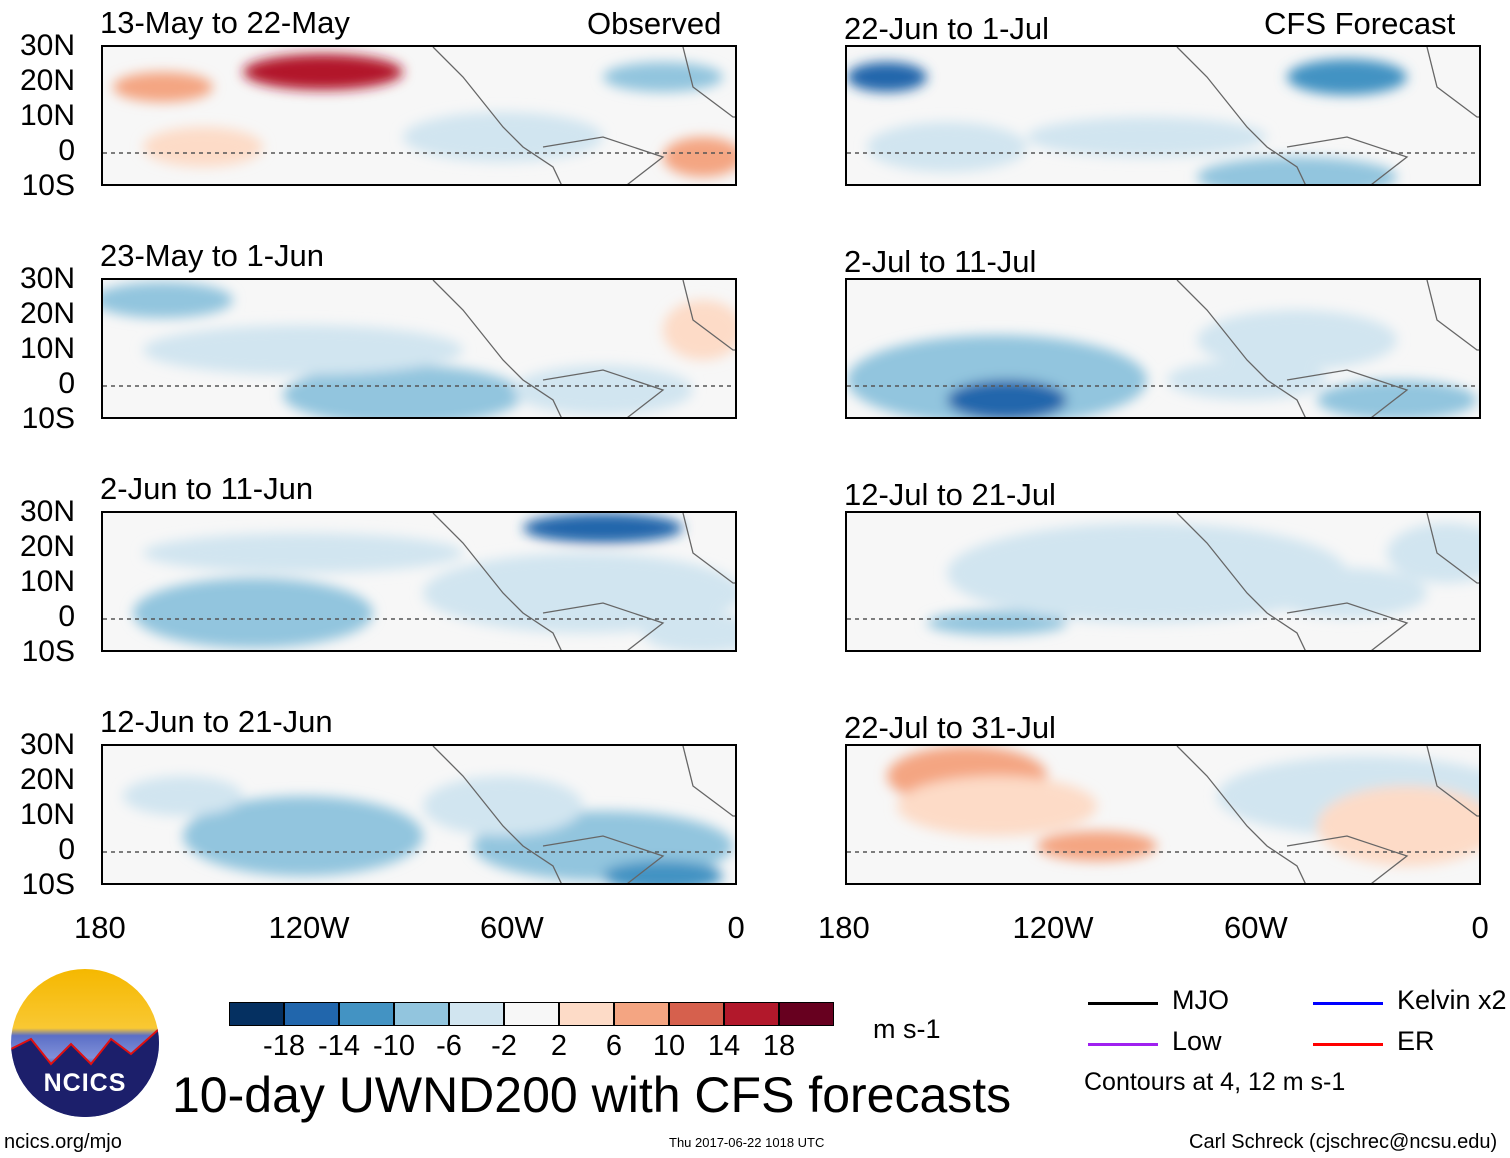 The image size is (1510, 1158). I want to click on colorbar-tick-label: -14, so click(339, 1046).